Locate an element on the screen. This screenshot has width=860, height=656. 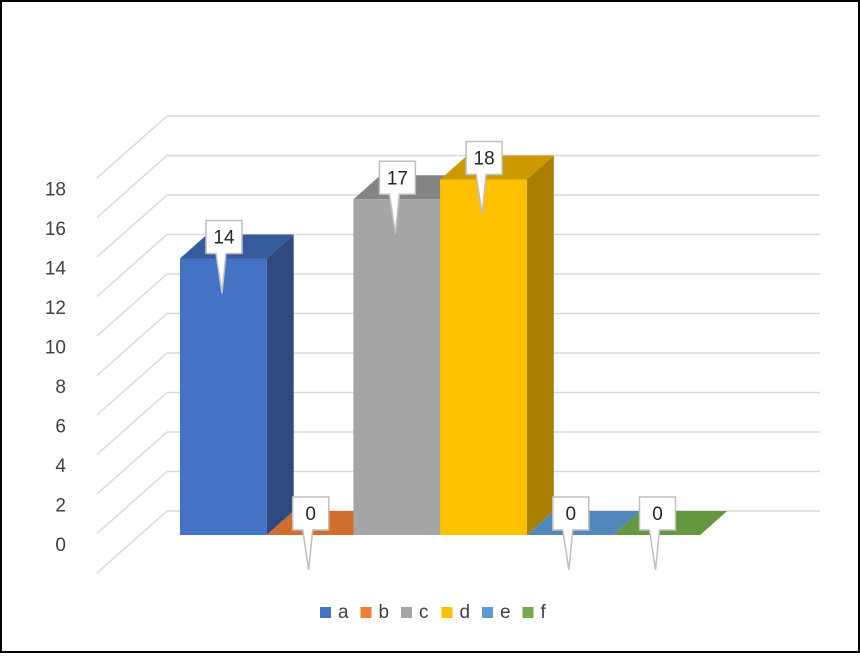
y-tick-label: 0 is located at coordinates (60, 545).